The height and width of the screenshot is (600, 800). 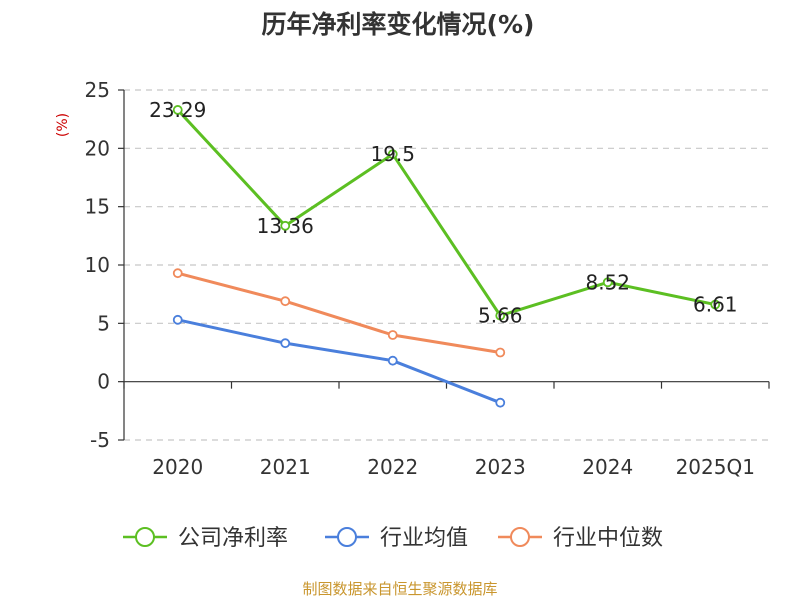 What do you see at coordinates (285, 467) in the screenshot?
I see `x-tick-label: 2021` at bounding box center [285, 467].